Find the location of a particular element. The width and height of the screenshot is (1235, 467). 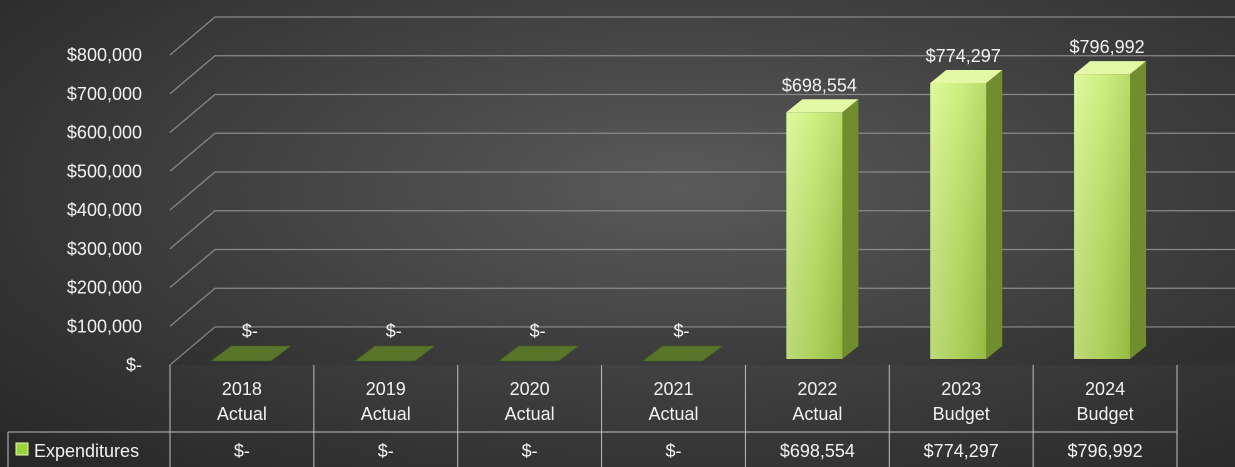

series-name: Expenditures is located at coordinates (86, 451).